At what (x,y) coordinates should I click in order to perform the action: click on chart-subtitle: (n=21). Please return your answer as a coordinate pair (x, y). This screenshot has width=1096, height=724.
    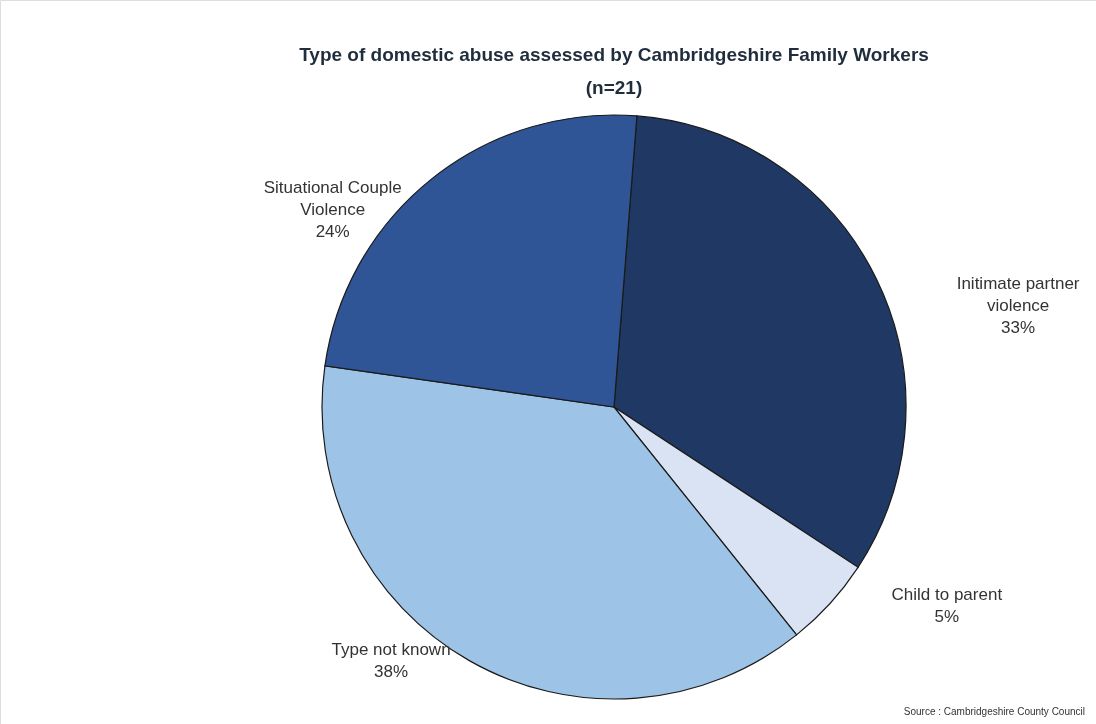
    Looking at the image, I should click on (614, 87).